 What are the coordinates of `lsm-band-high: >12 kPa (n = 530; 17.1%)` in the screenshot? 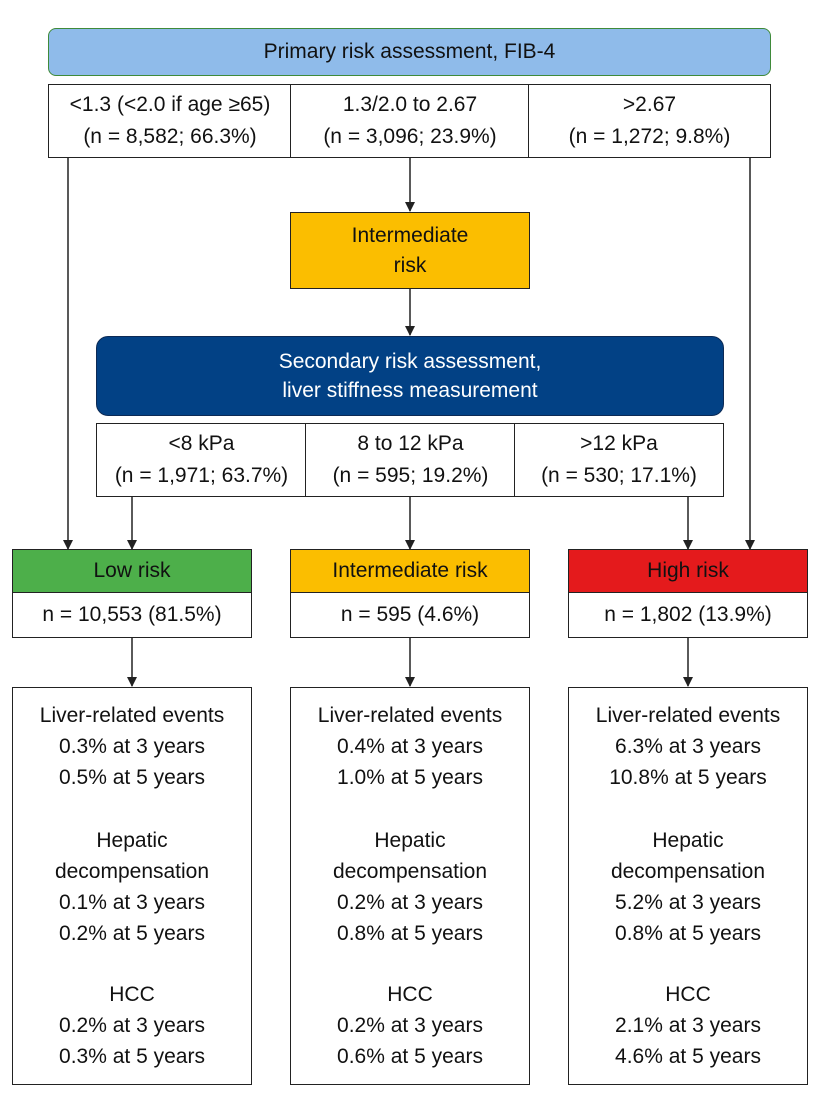 It's located at (619, 460).